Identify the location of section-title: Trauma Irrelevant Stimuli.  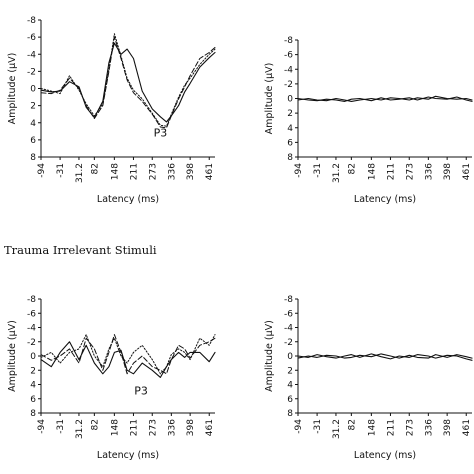
(80, 250).